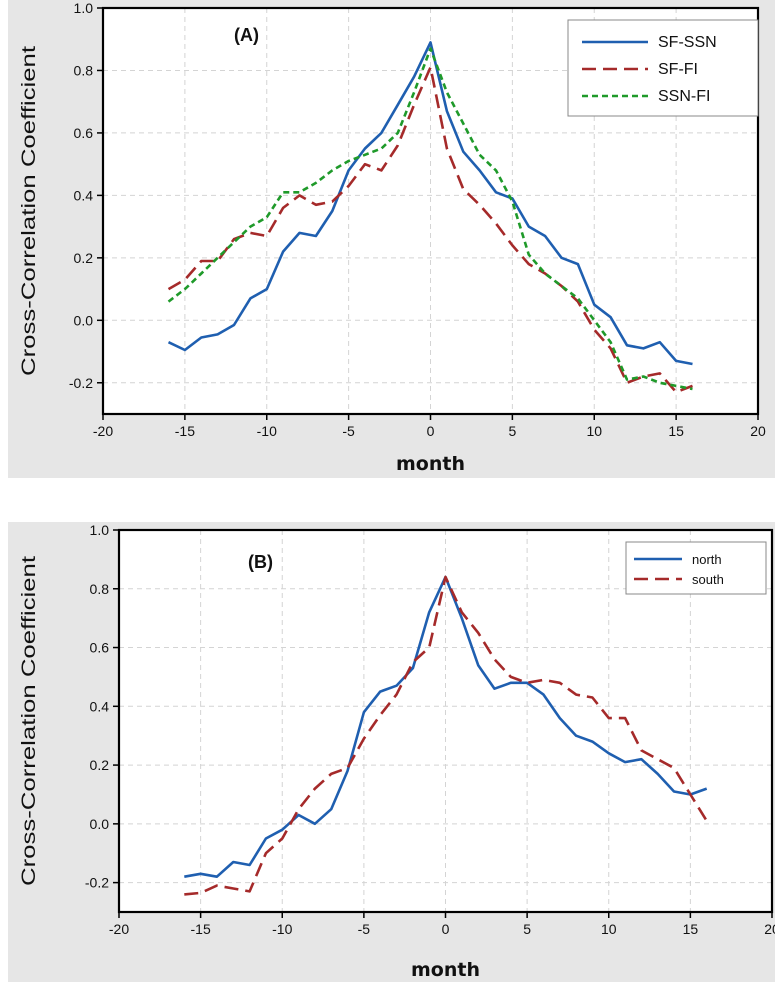 The image size is (775, 982). Describe the element at coordinates (684, 96) in the screenshot. I see `legend-label: SSN-FI` at that location.